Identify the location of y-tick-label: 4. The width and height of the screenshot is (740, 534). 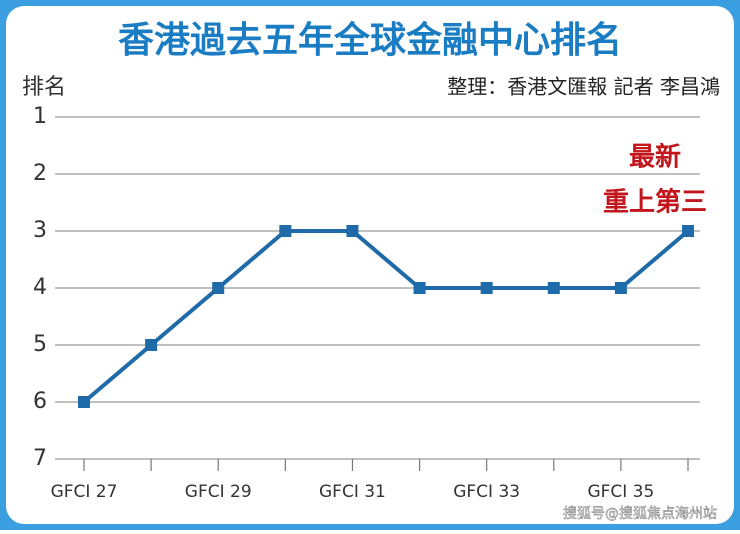
(40, 287).